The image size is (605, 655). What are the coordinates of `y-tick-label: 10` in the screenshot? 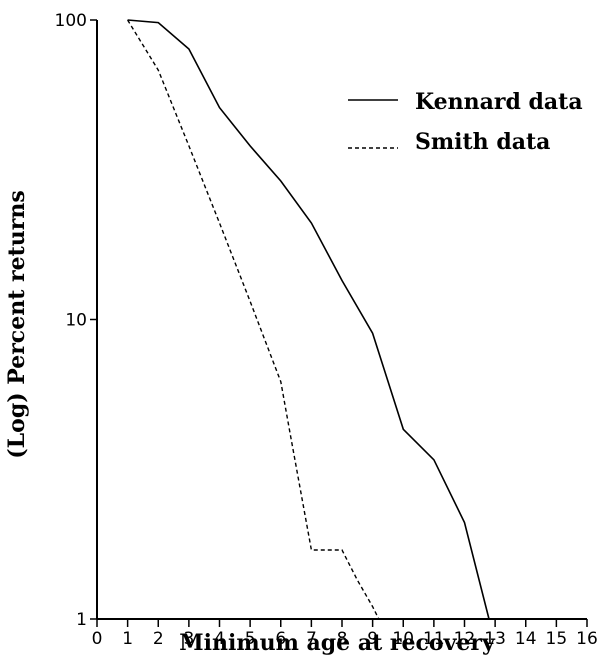 It's located at (76, 321).